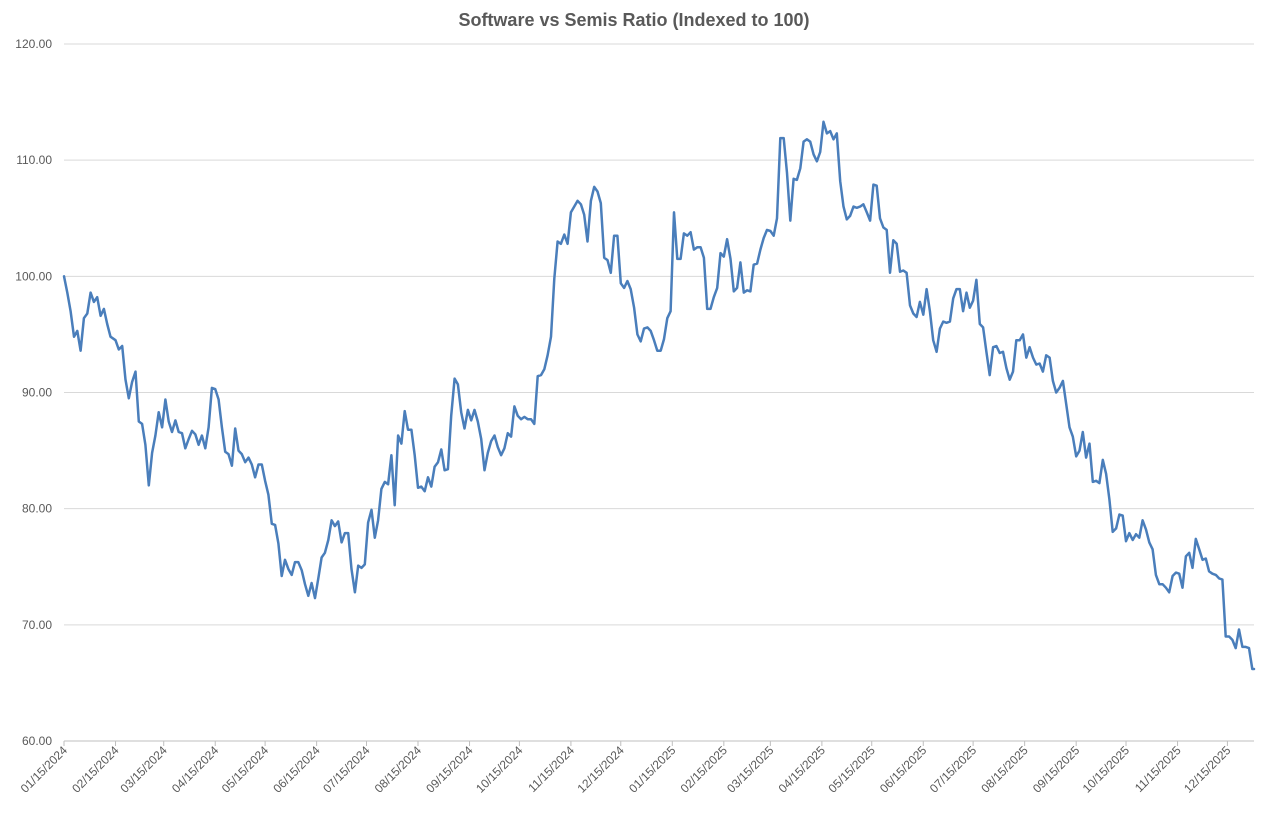 The image size is (1262, 819). I want to click on x-tick-label: 04/15/2024, so click(195, 769).